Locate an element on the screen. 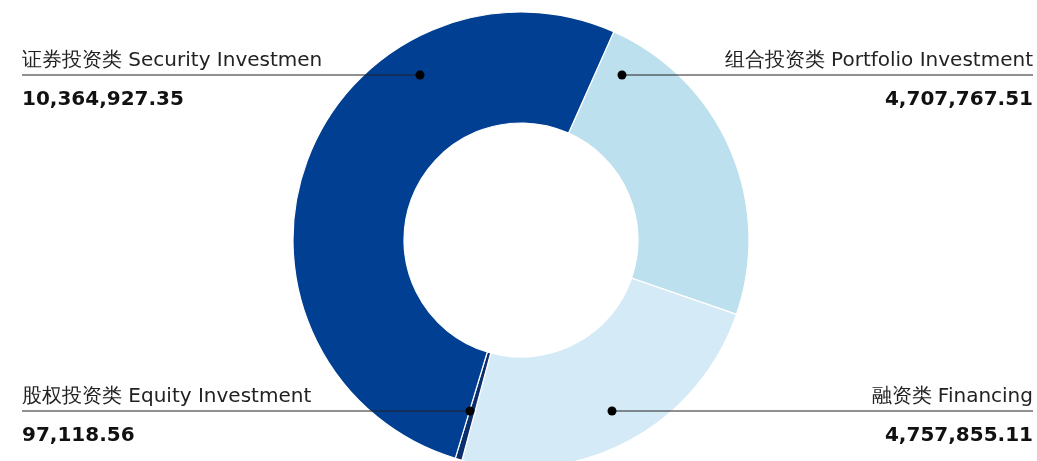  data-label: 10,364,927.35 is located at coordinates (103, 98).